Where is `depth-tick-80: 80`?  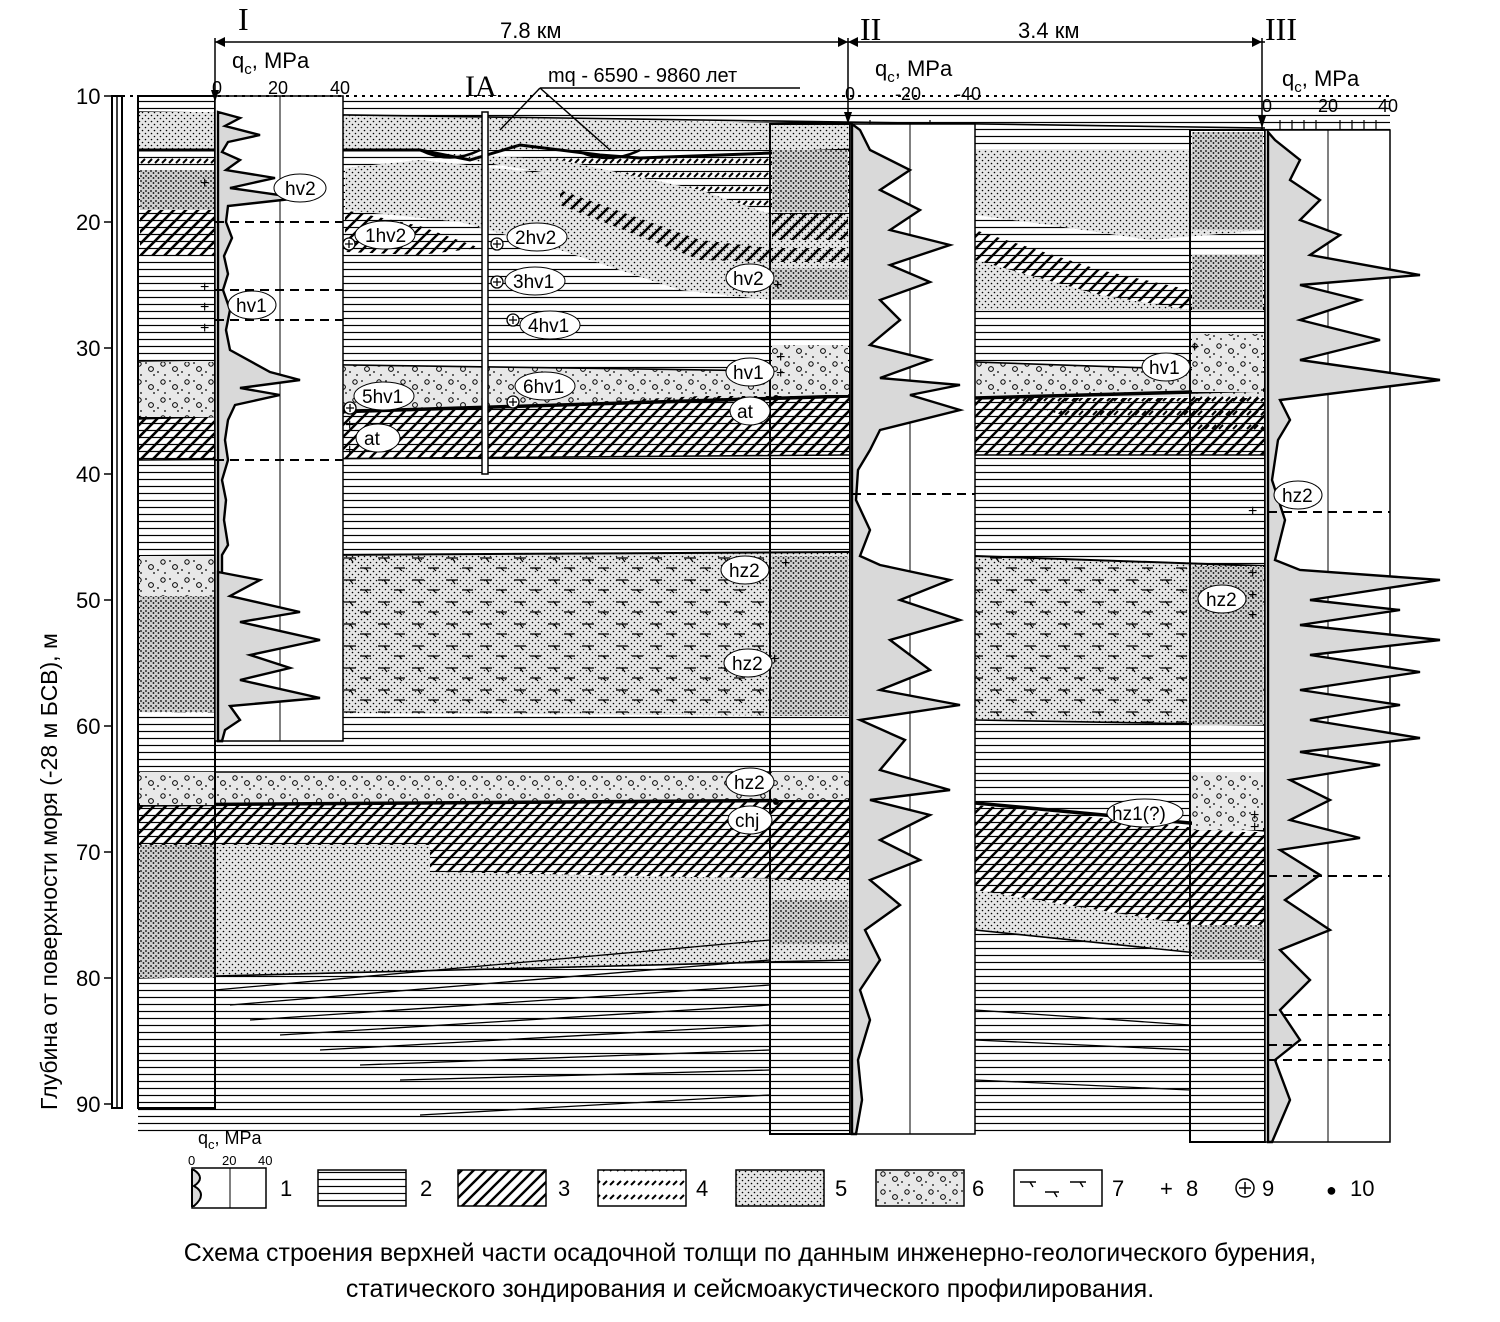
depth-tick-80: 80 is located at coordinates (88, 978).